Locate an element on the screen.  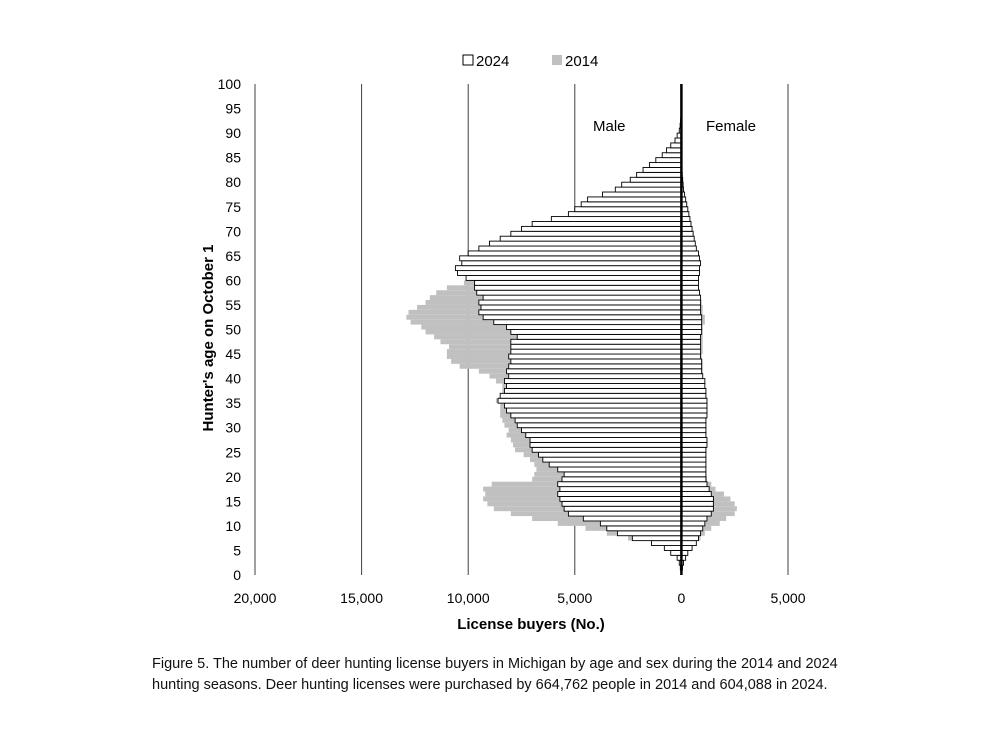
y-tick-label-85: 85 is located at coordinates (233, 158).